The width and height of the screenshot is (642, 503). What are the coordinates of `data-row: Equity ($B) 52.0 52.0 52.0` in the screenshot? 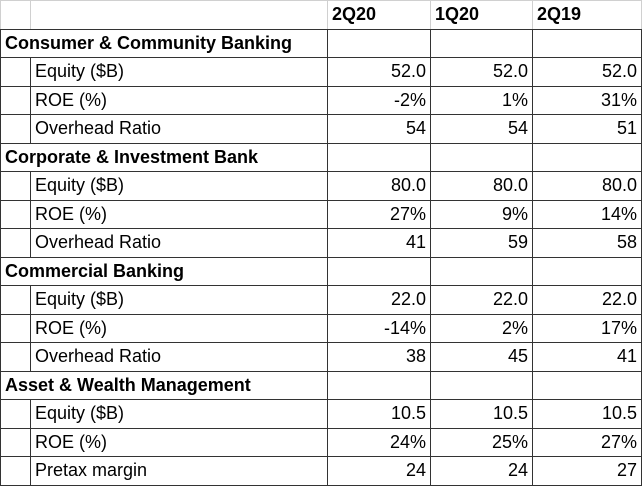 It's located at (321, 72).